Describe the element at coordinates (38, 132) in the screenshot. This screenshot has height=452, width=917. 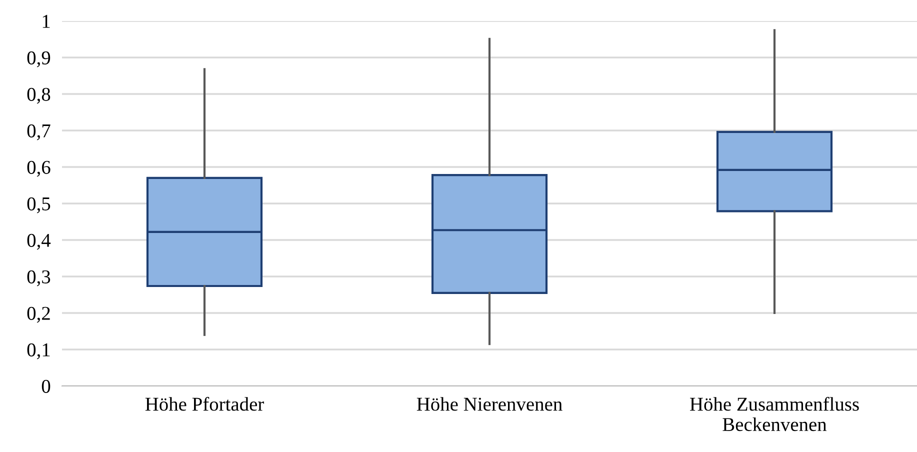
I see `y-tick-label: 0,7` at that location.